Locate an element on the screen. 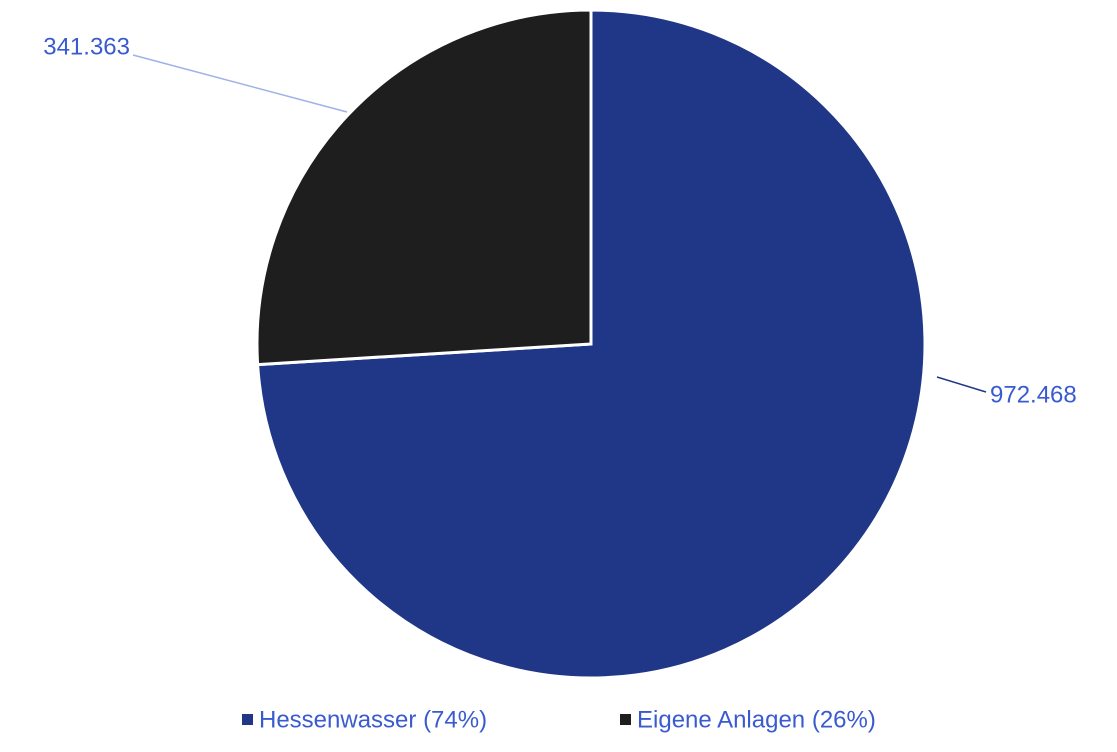  data-label: 341.363 is located at coordinates (86, 46).